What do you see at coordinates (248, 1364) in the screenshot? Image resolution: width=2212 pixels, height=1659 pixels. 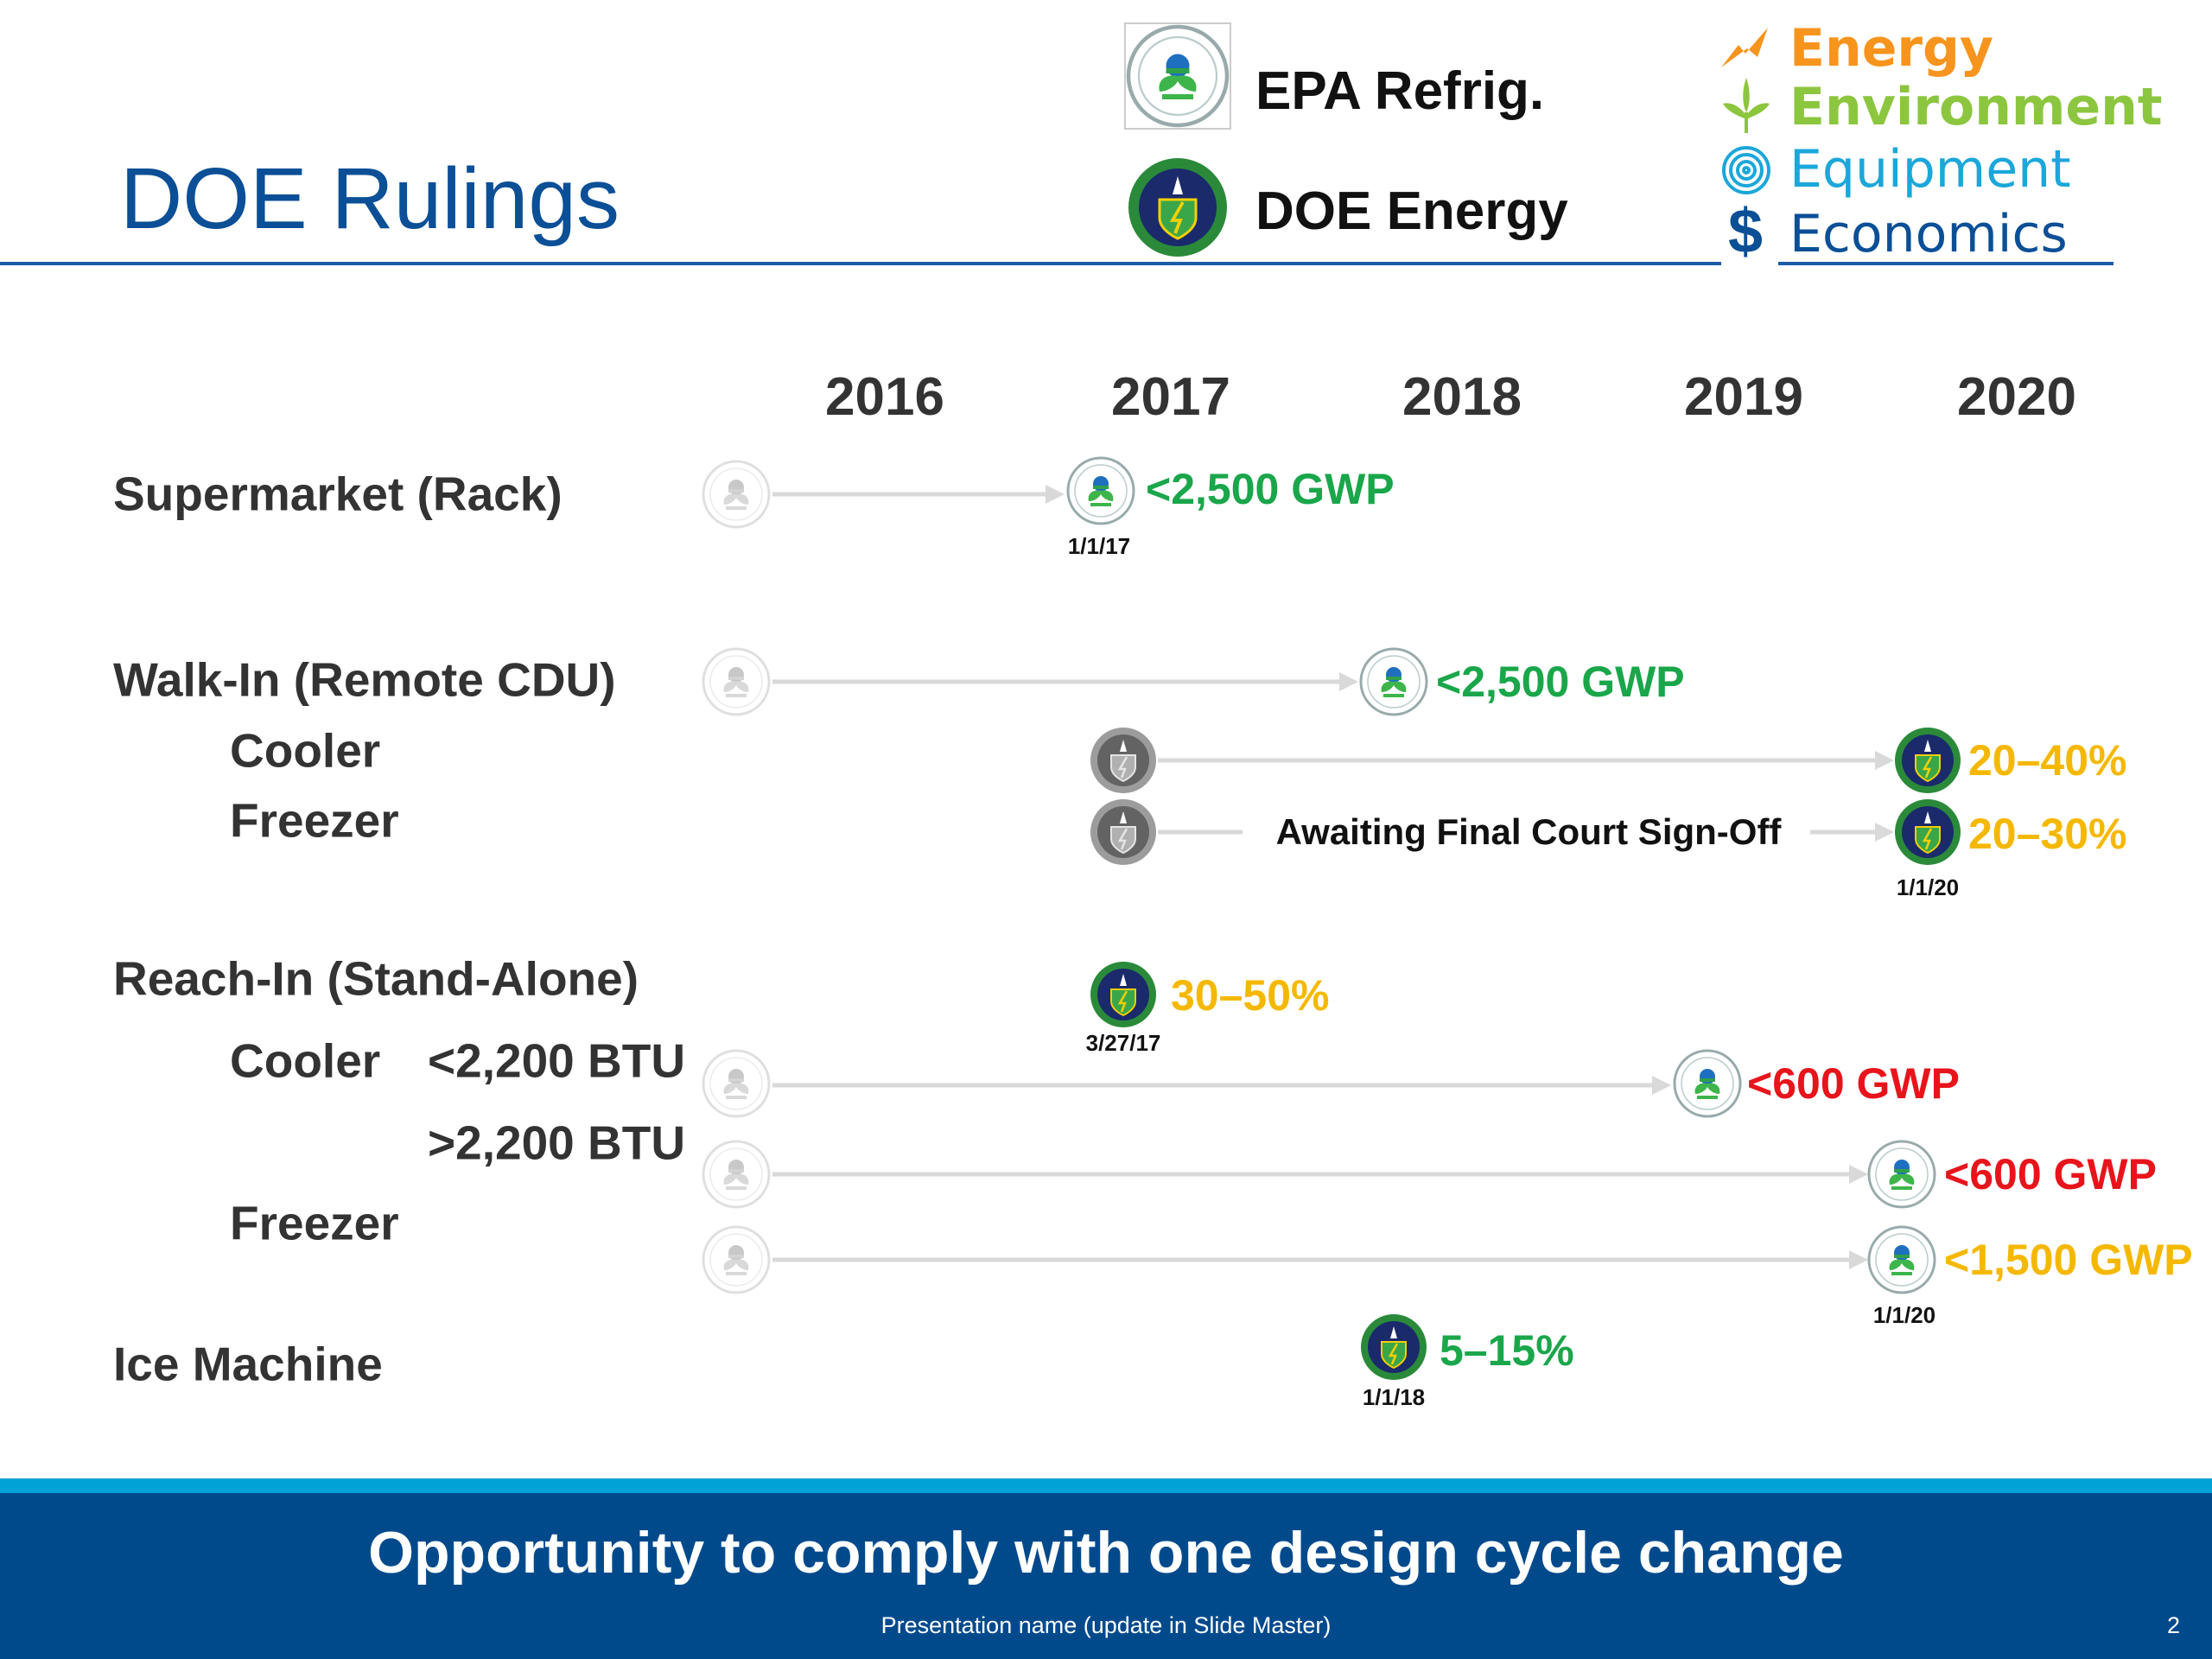 I see `row-label-ice-machine: Ice Machine` at bounding box center [248, 1364].